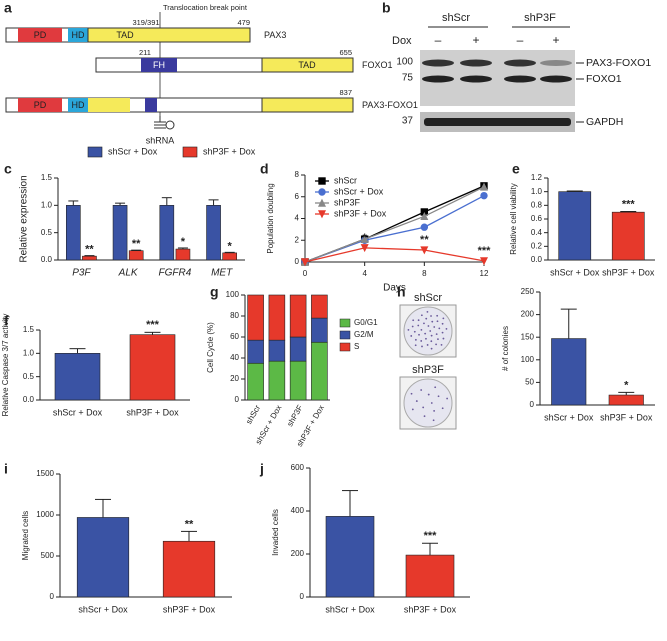 The height and width of the screenshot is (641, 667). What do you see at coordinates (513, 219) in the screenshot?
I see `y-axis-title: Relative cell viability` at bounding box center [513, 219].